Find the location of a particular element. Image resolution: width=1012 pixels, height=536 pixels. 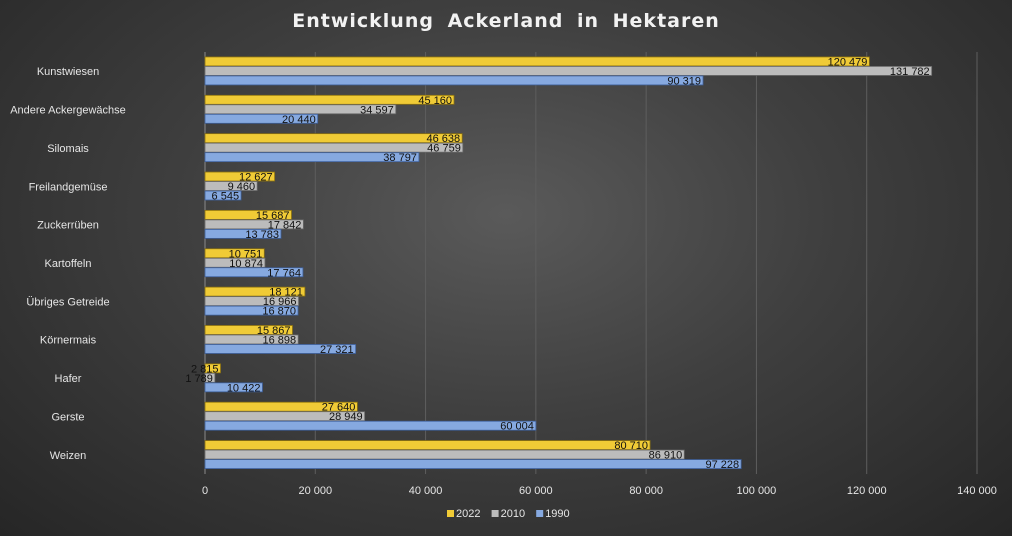

data-label-2022: 46 638 is located at coordinates (444, 139).